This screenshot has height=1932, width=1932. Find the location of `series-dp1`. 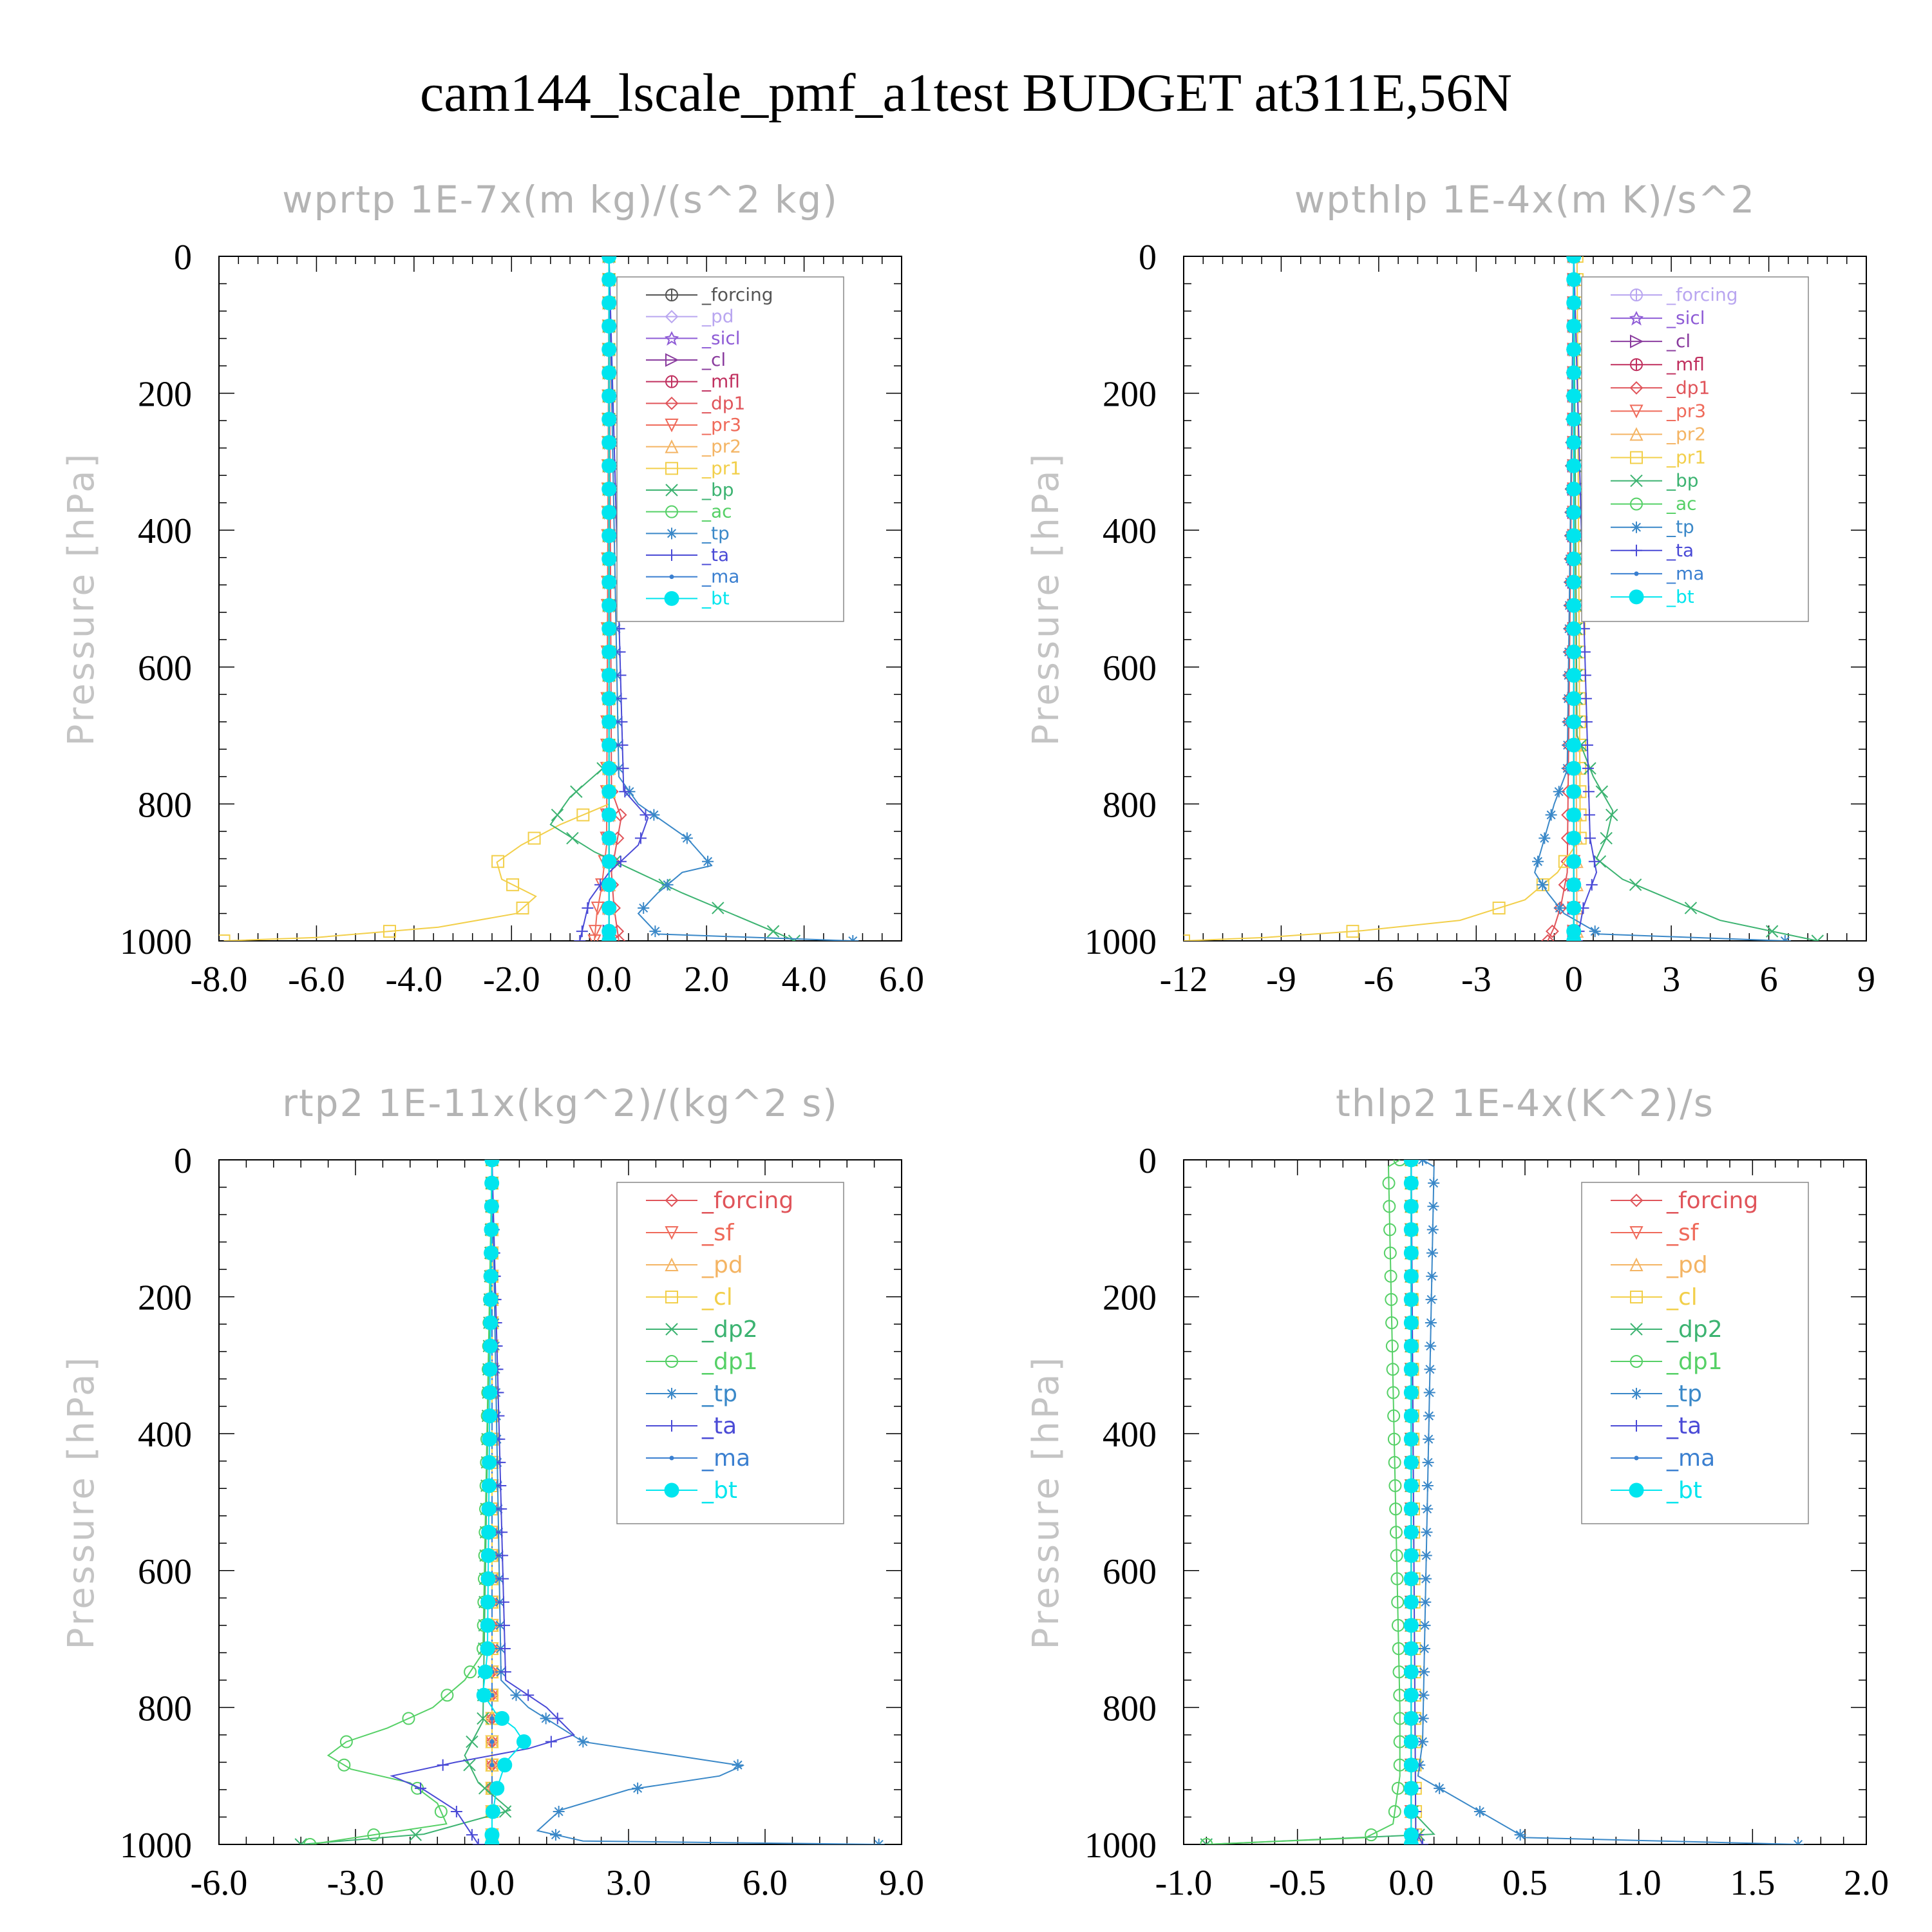

series-dp1 is located at coordinates (1303, 1502).